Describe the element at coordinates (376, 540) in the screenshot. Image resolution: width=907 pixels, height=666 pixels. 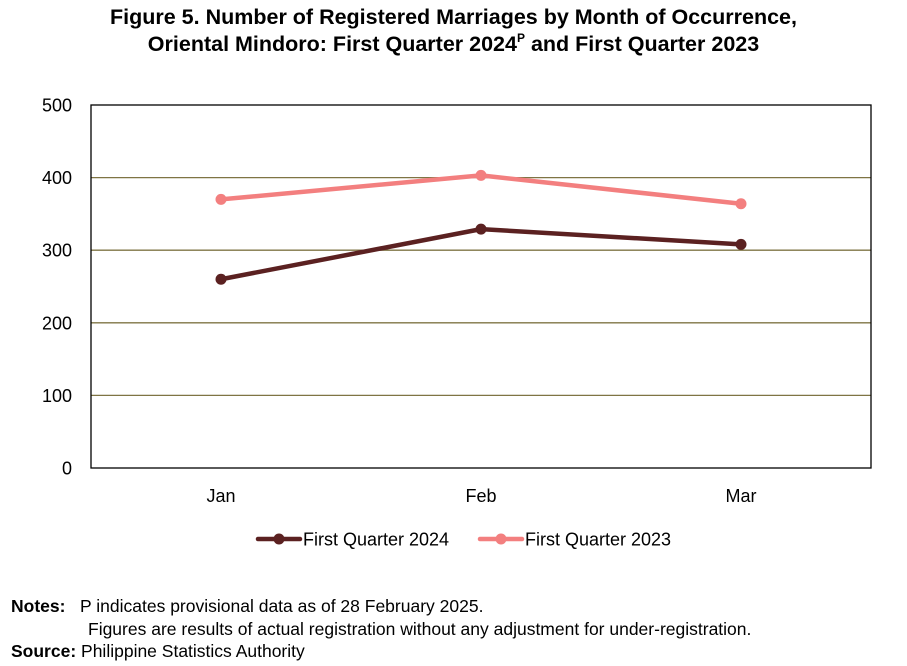
I see `legend-label: First Quarter 2024` at that location.